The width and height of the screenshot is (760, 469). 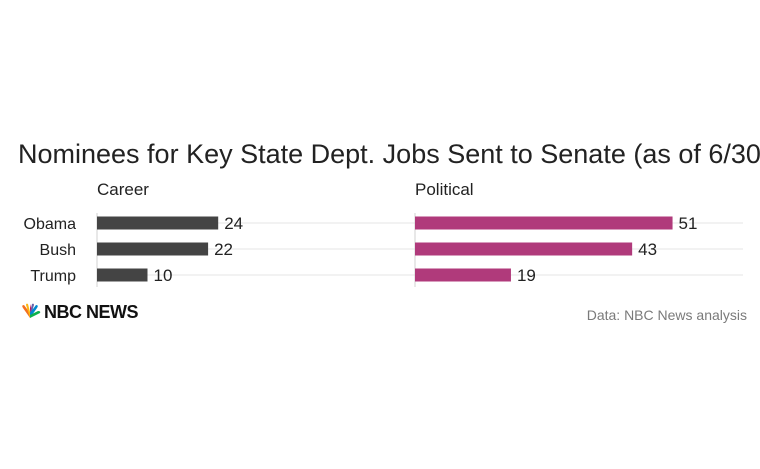 What do you see at coordinates (526, 275) in the screenshot?
I see `value-label-political-trump: 19` at bounding box center [526, 275].